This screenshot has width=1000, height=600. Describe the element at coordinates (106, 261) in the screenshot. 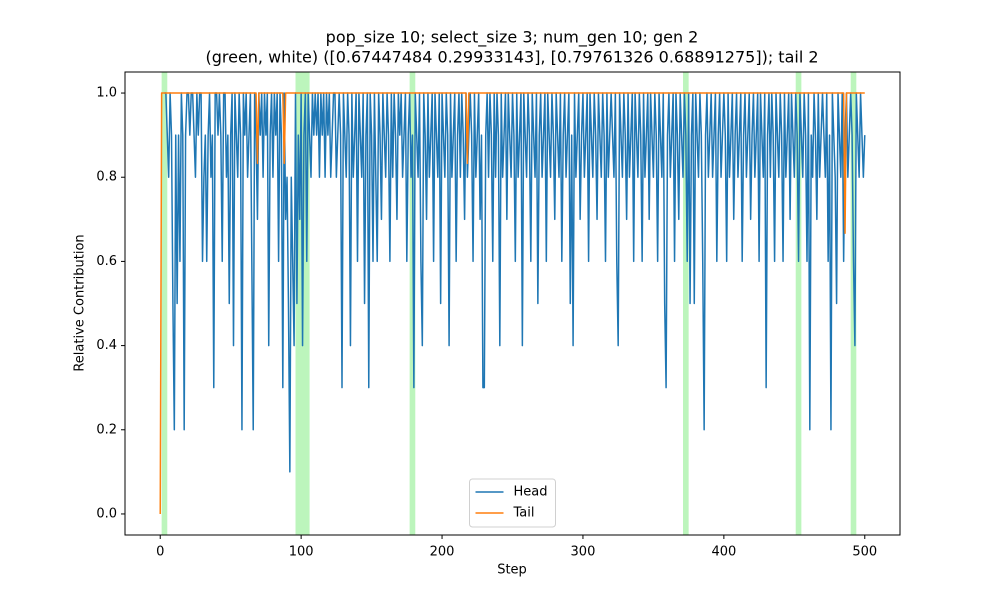

I see `y-tick-label: 0.6` at that location.